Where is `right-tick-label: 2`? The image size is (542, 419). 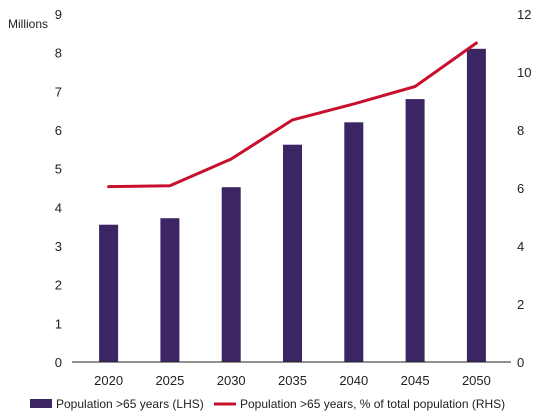 right-tick-label: 2 is located at coordinates (520, 304).